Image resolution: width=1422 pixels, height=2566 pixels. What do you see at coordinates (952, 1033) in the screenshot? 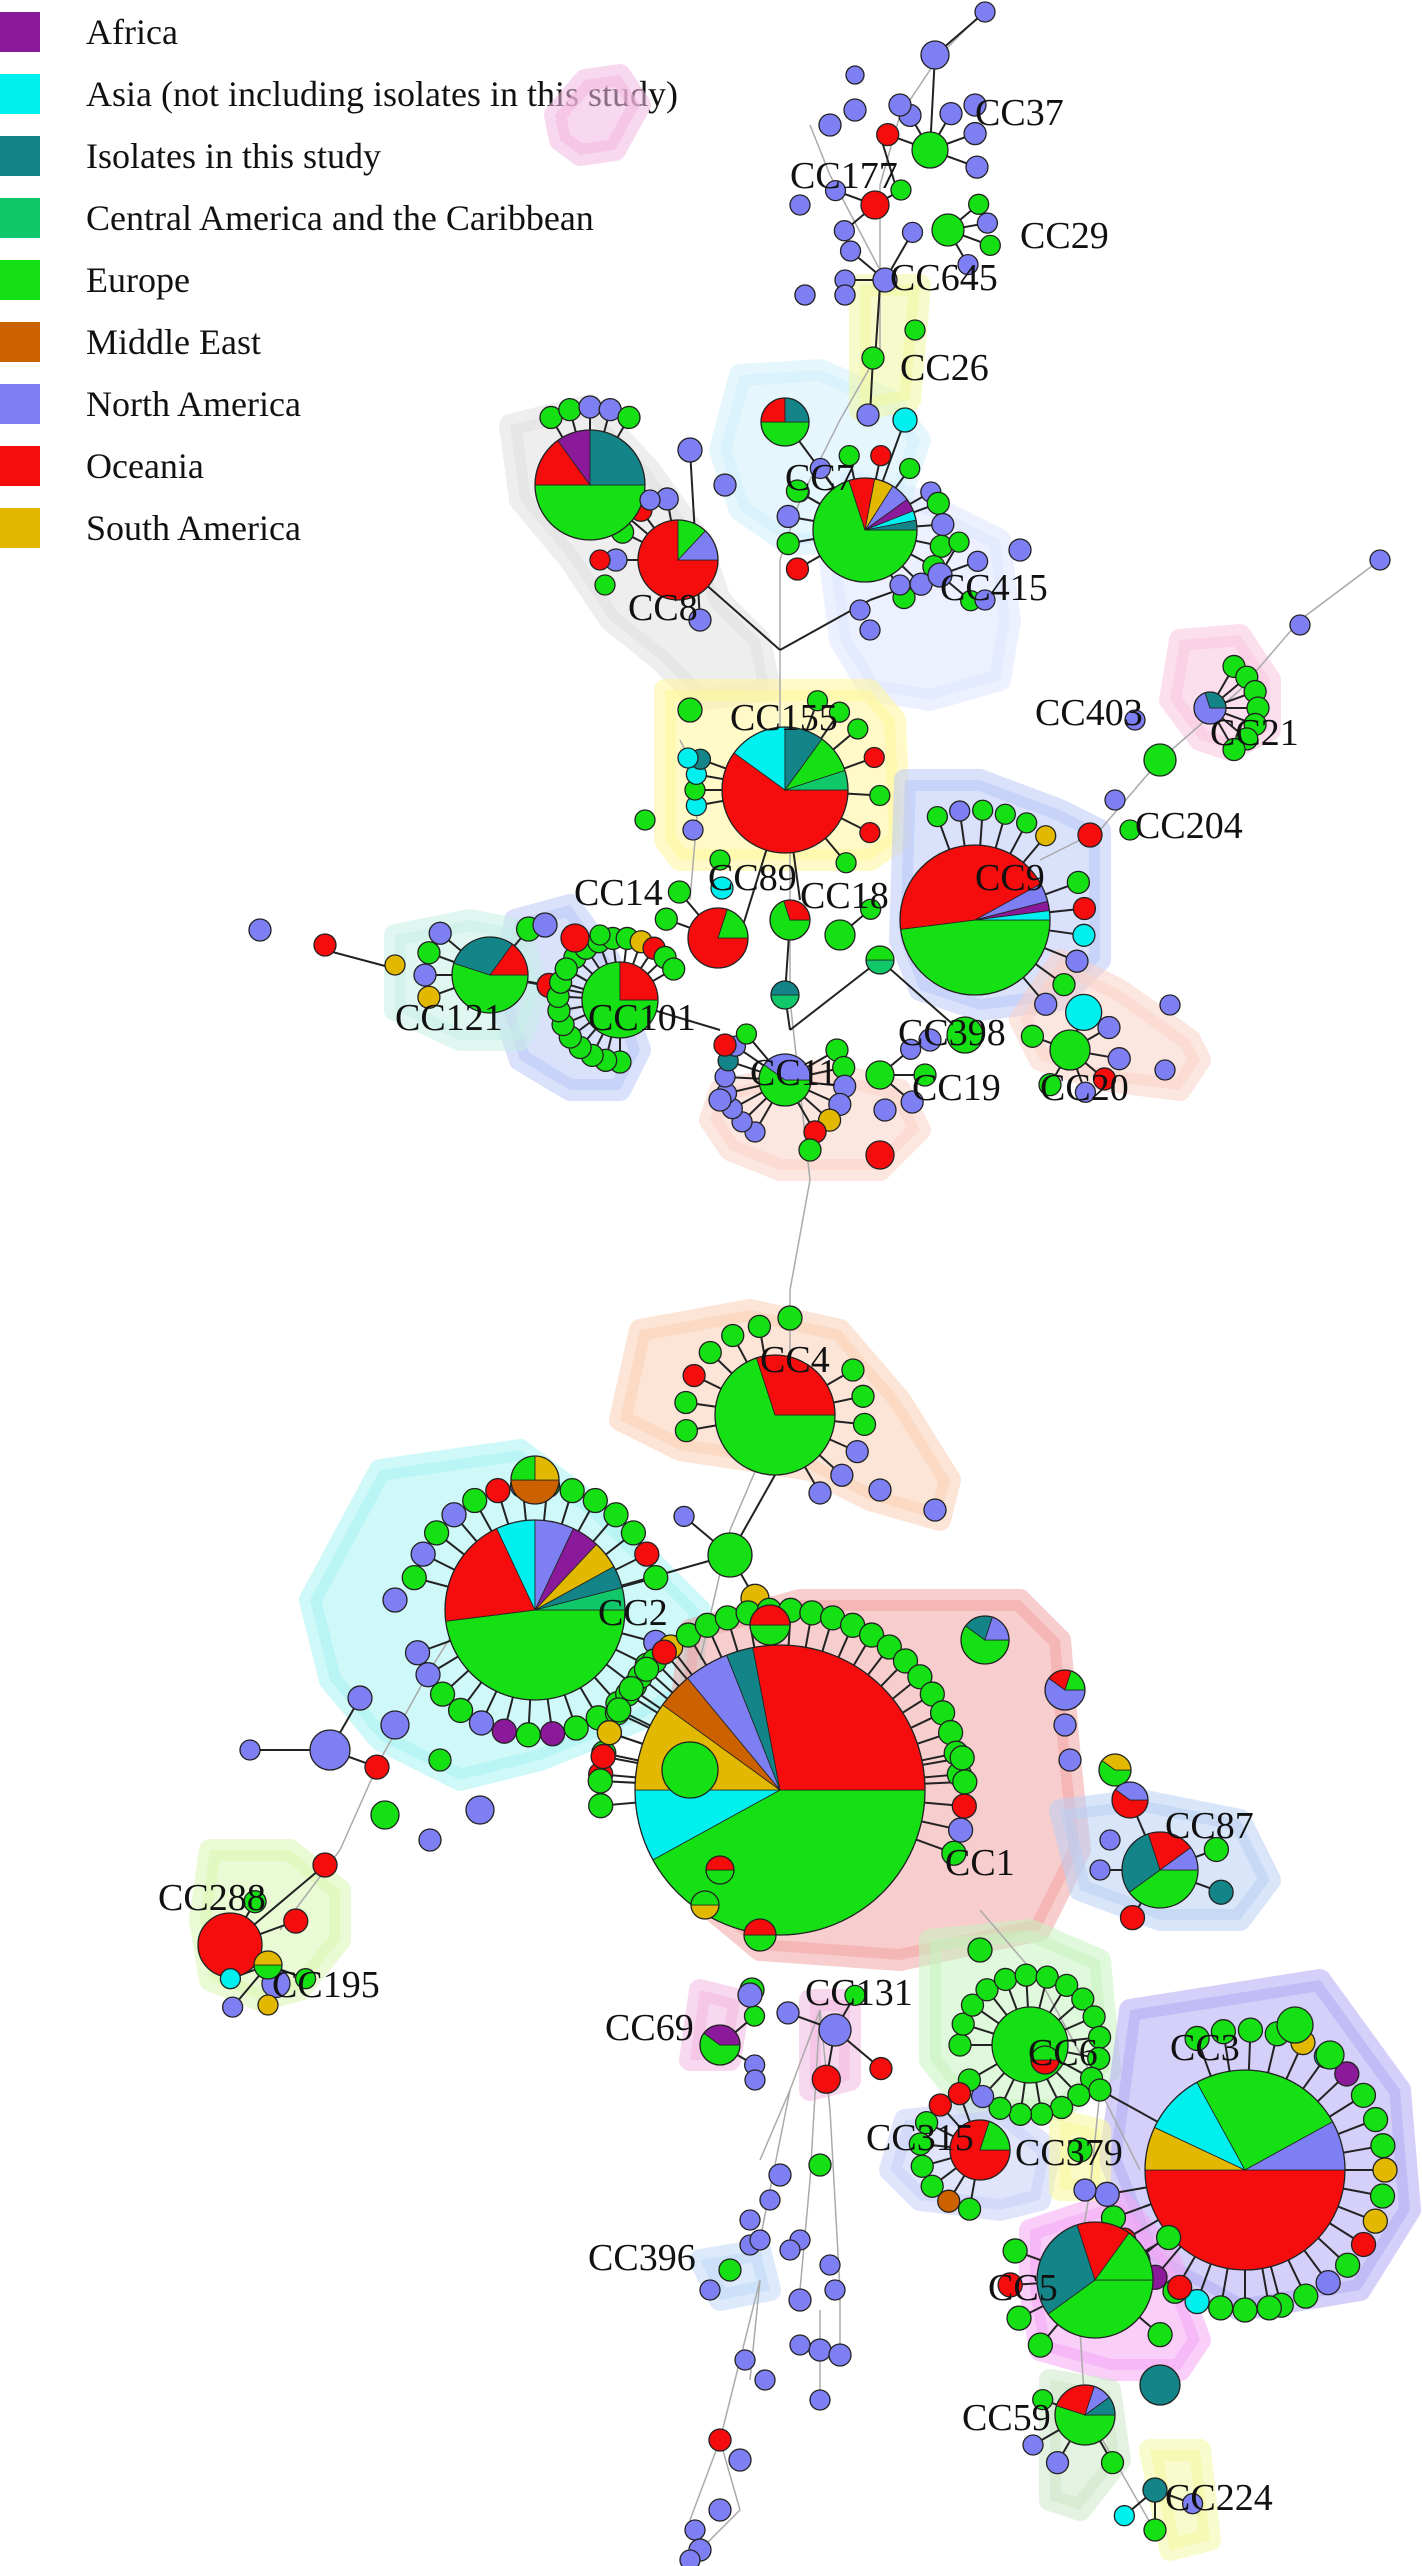
I see `cc-label: CC398` at bounding box center [952, 1033].